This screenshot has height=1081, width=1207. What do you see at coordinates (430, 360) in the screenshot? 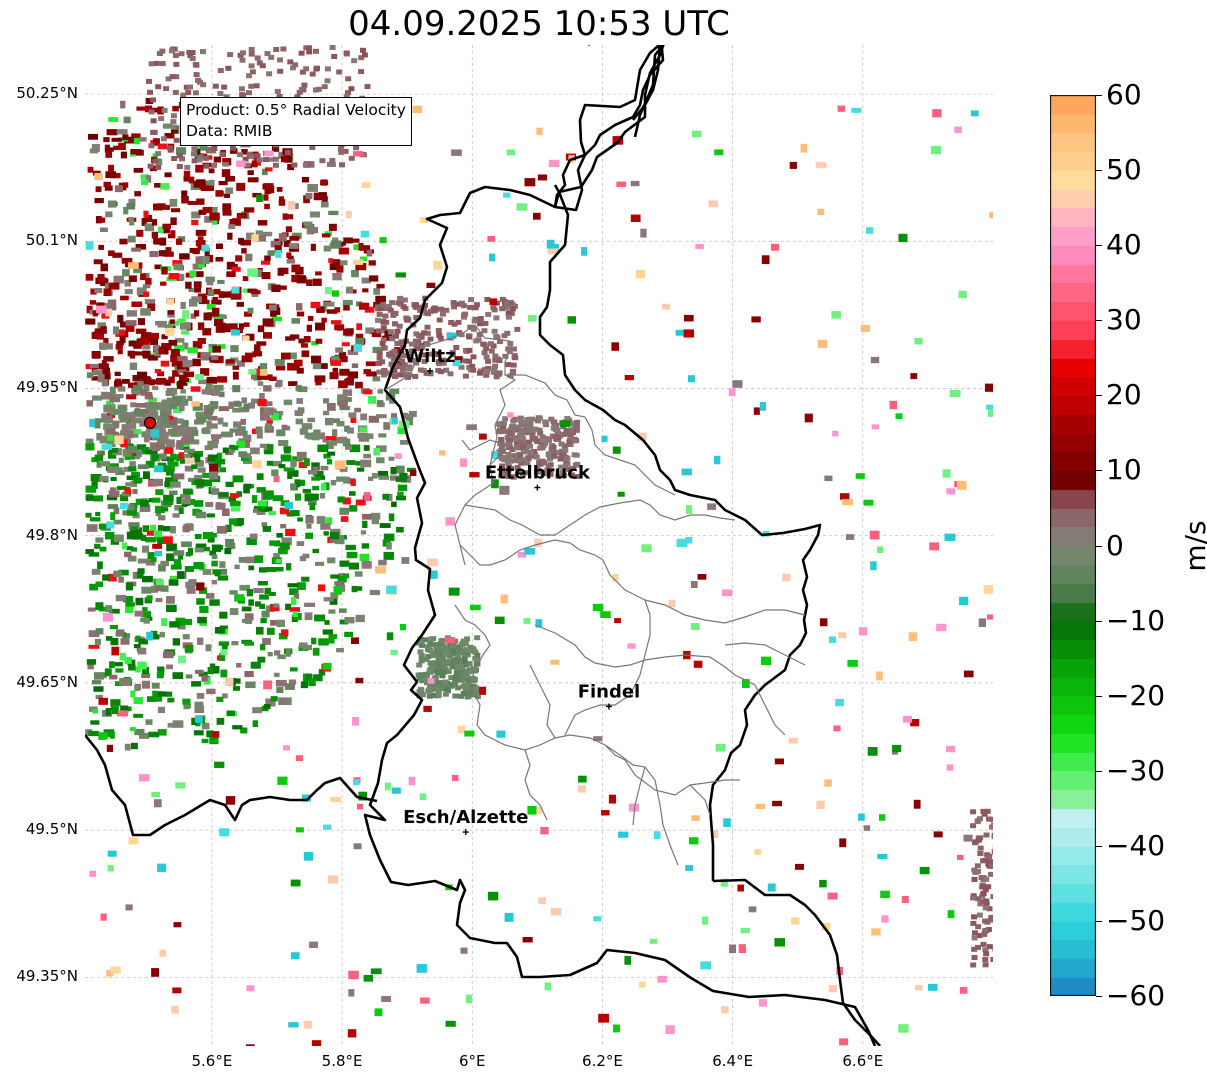
I see `city-wiltz: Wiltz` at bounding box center [430, 360].